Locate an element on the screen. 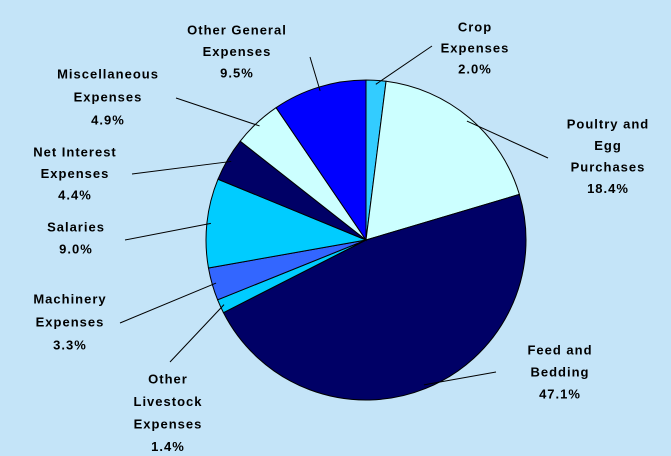 This screenshot has width=671, height=456. slice-label: Net Interest is located at coordinates (75, 151).